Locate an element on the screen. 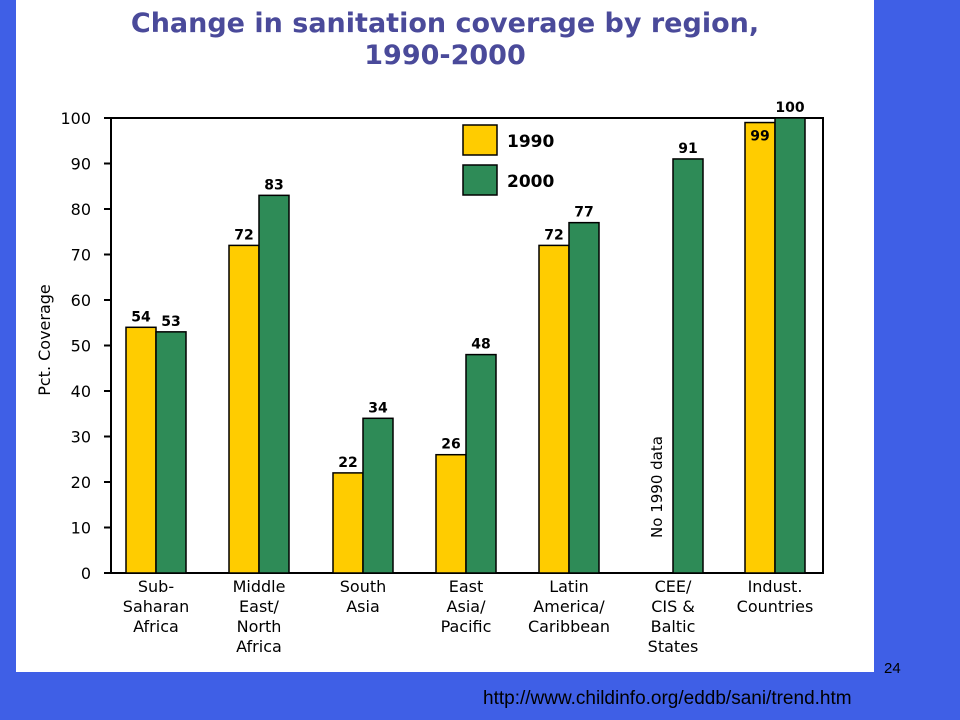 The image size is (960, 720). data-label-1990: 99 is located at coordinates (759, 137).